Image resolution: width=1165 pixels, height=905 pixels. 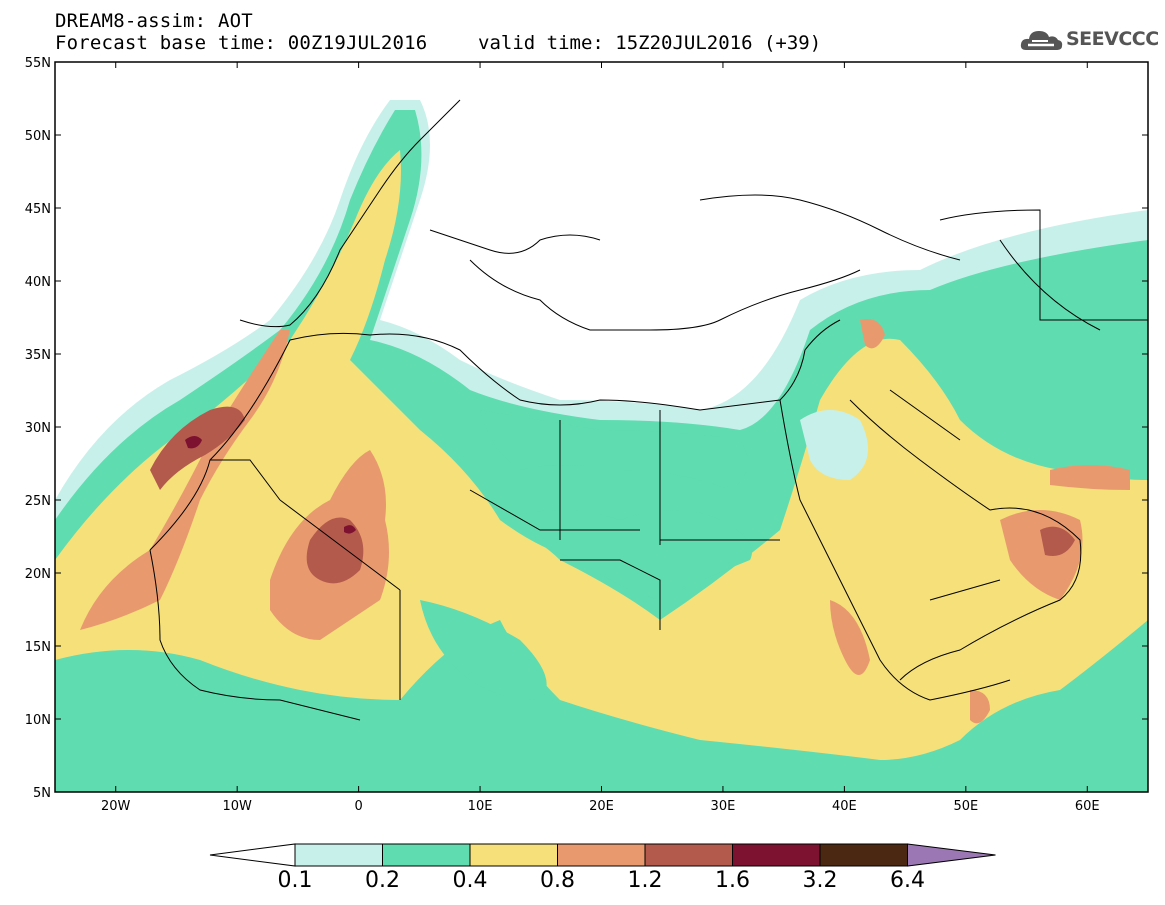 I want to click on valid-time: valid time: 15Z20JUL2016 (+39), so click(x=650, y=43).